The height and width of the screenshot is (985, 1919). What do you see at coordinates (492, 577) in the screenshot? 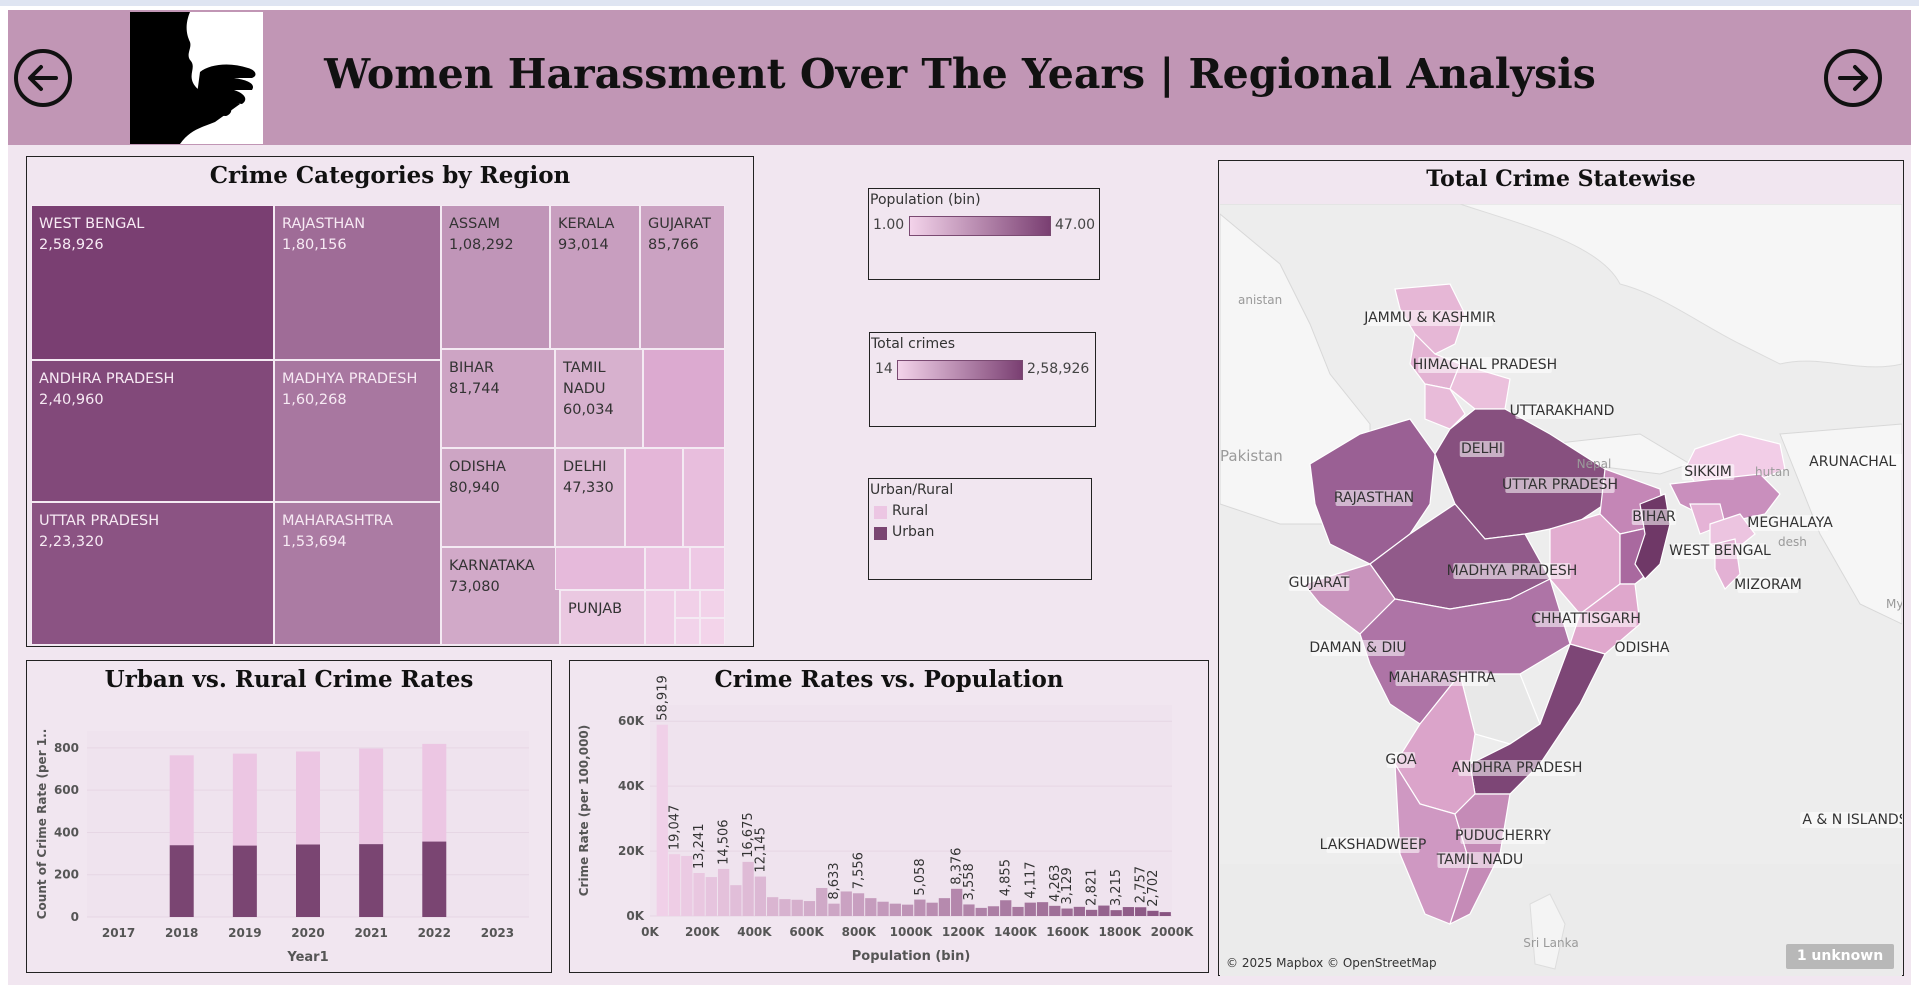
I see `treemap-cell-label: KARNATAKA 73,080` at bounding box center [492, 577].